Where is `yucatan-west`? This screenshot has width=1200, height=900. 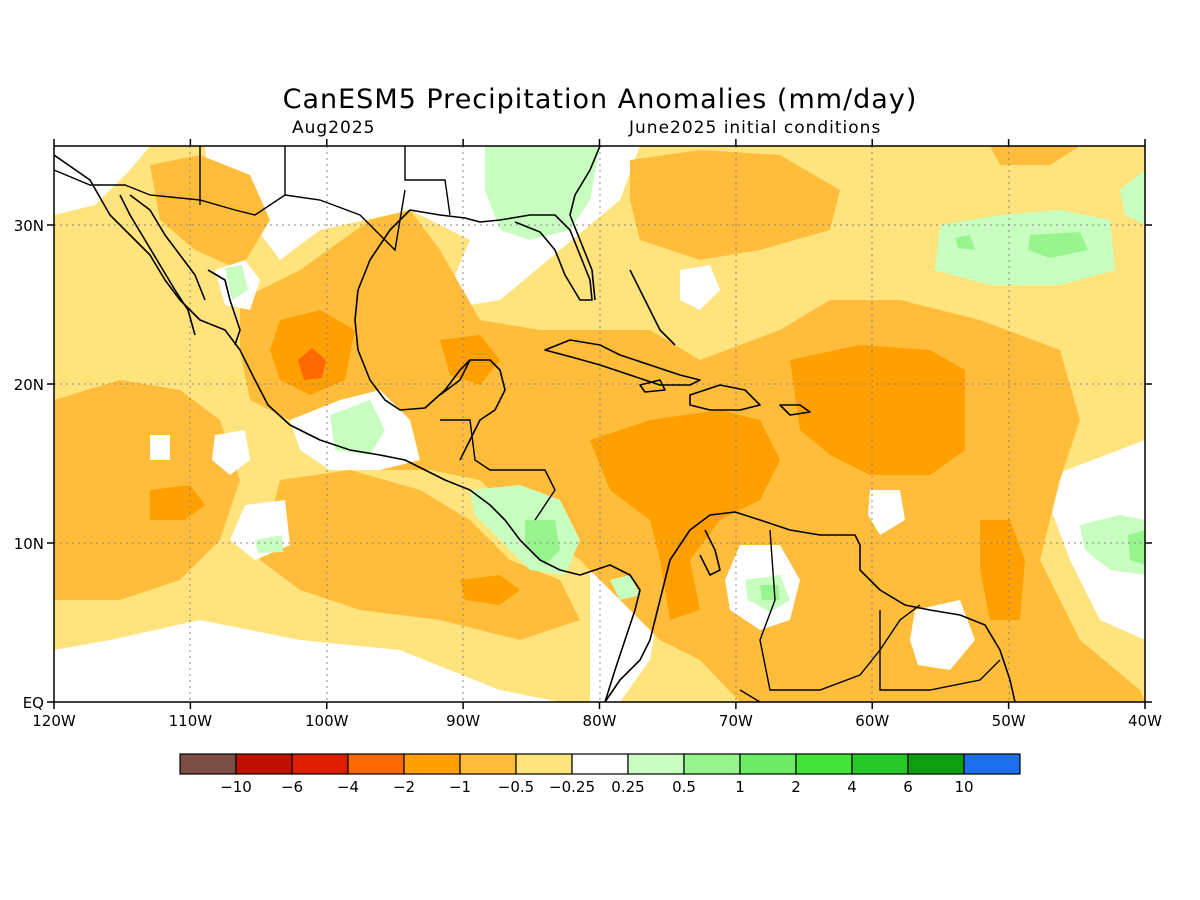
yucatan-west is located at coordinates (455, 377).